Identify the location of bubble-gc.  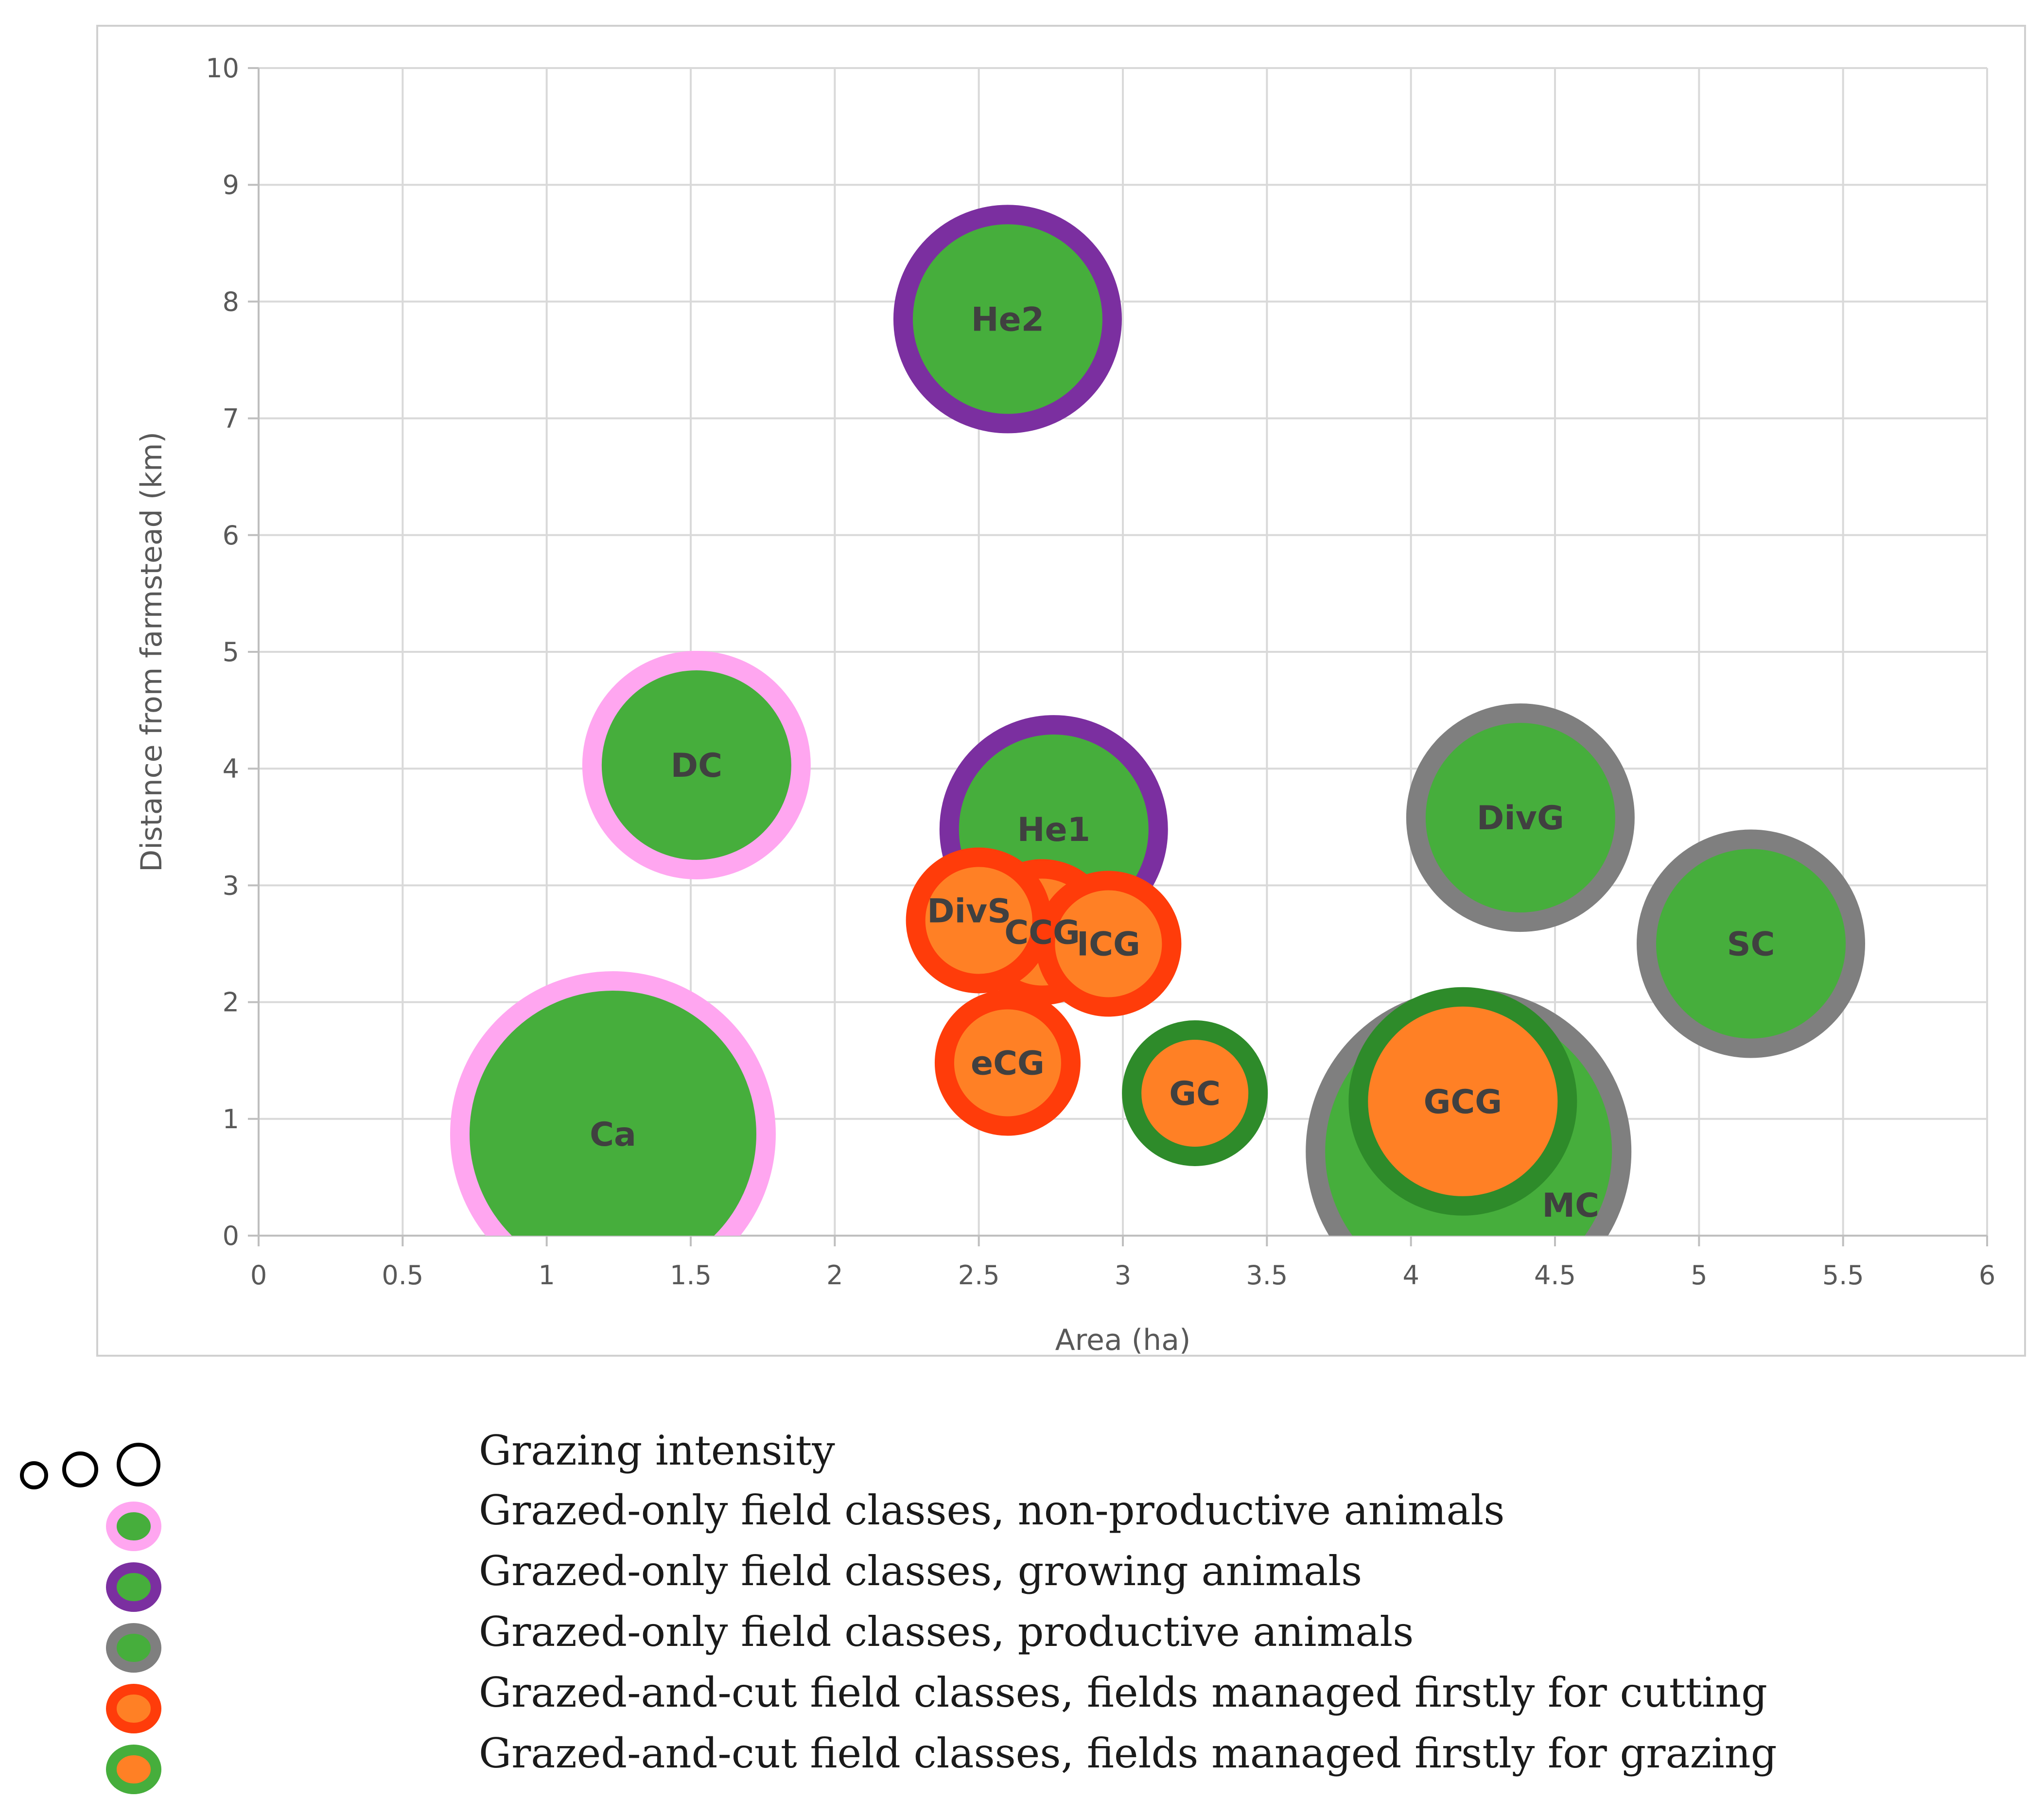
(1195, 1093).